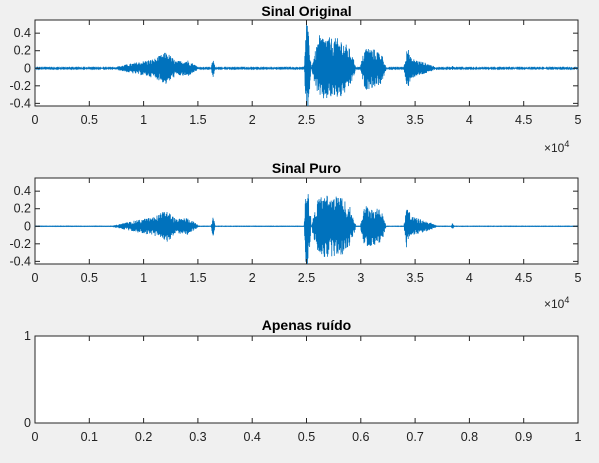 Image resolution: width=599 pixels, height=463 pixels. What do you see at coordinates (469, 437) in the screenshot?
I see `x-tick-label: 0.8` at bounding box center [469, 437].